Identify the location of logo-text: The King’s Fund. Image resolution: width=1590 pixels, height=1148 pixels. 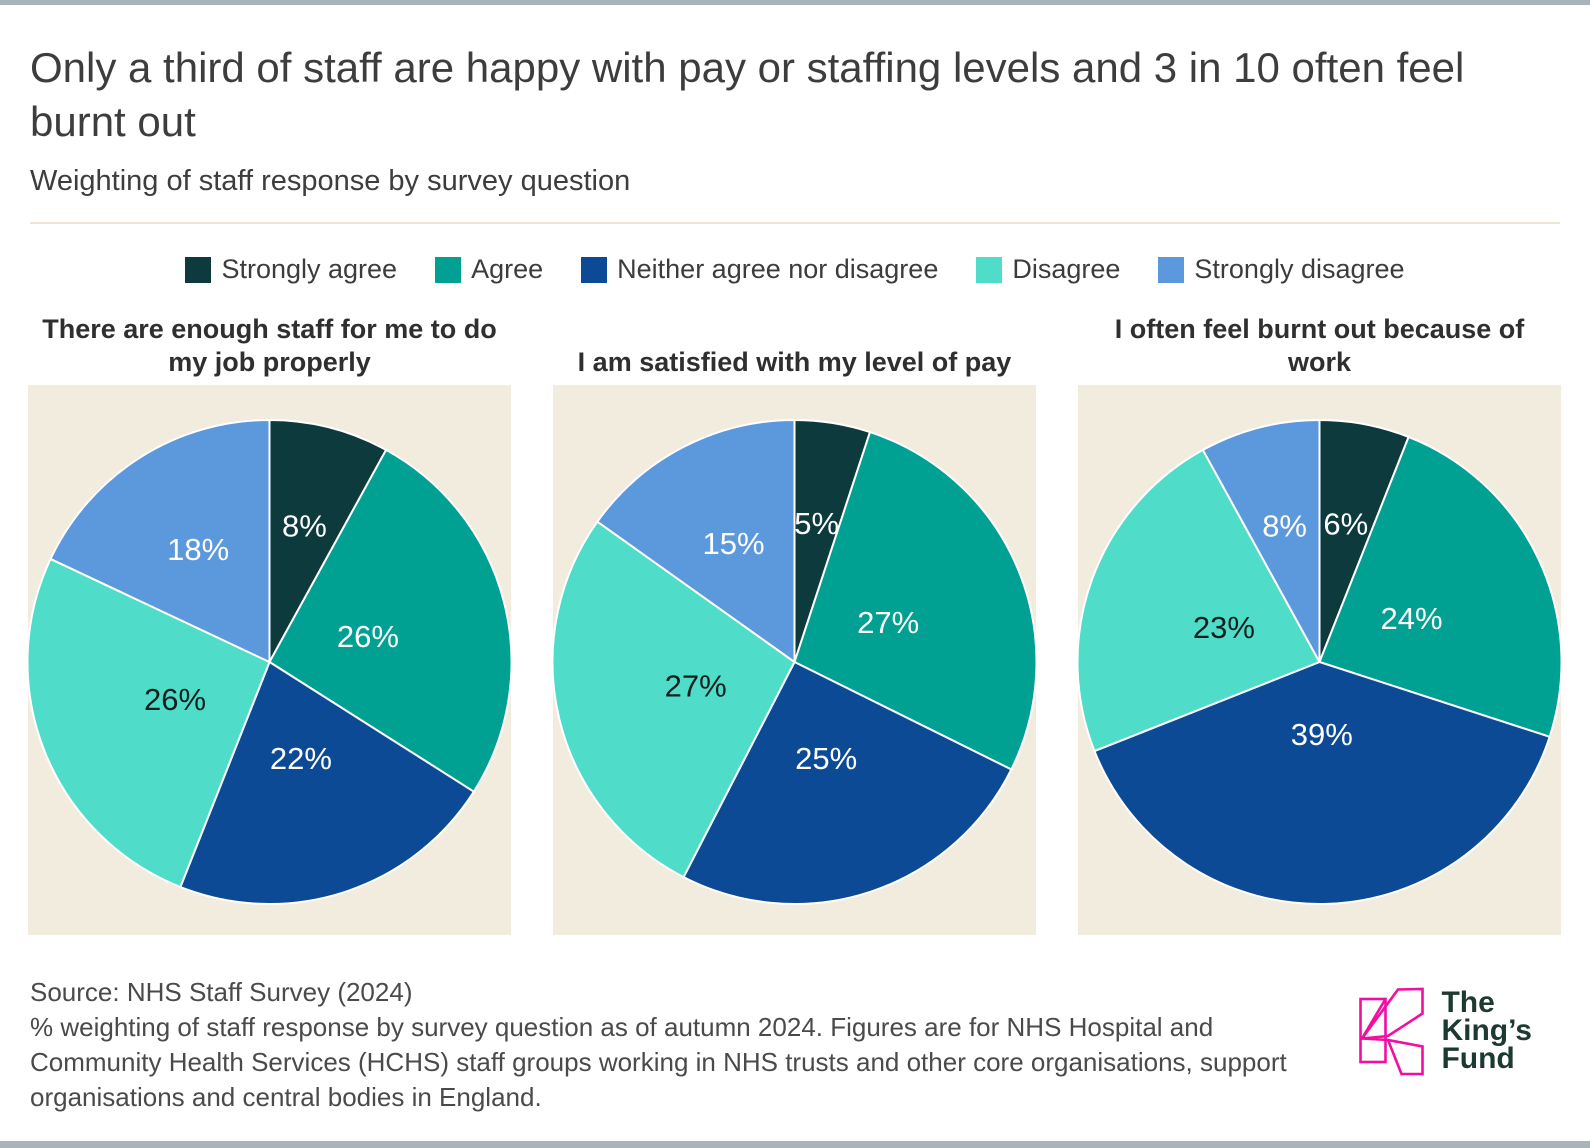
(1486, 1032).